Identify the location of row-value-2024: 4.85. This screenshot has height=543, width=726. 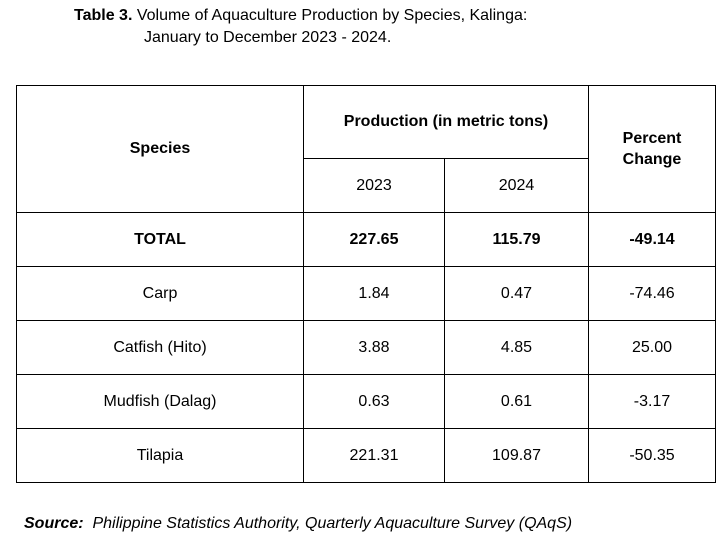
(516, 347).